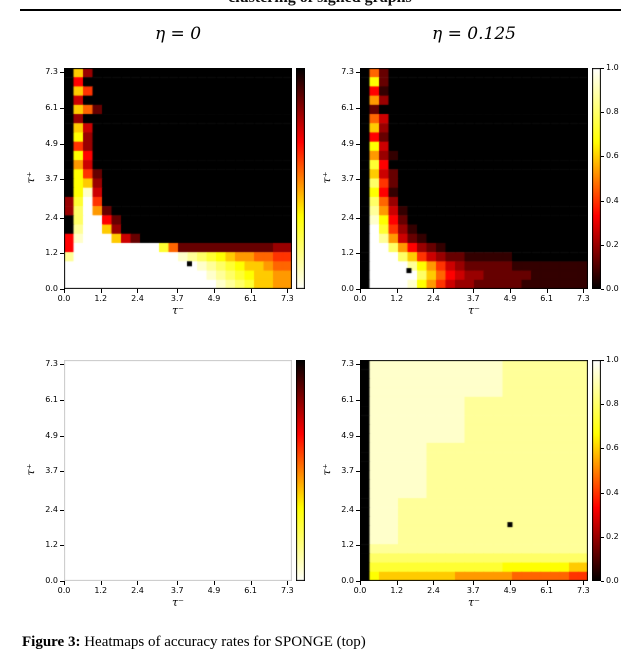 The height and width of the screenshot is (651, 640). I want to click on colorbar-tick-label: 0.8, so click(612, 404).